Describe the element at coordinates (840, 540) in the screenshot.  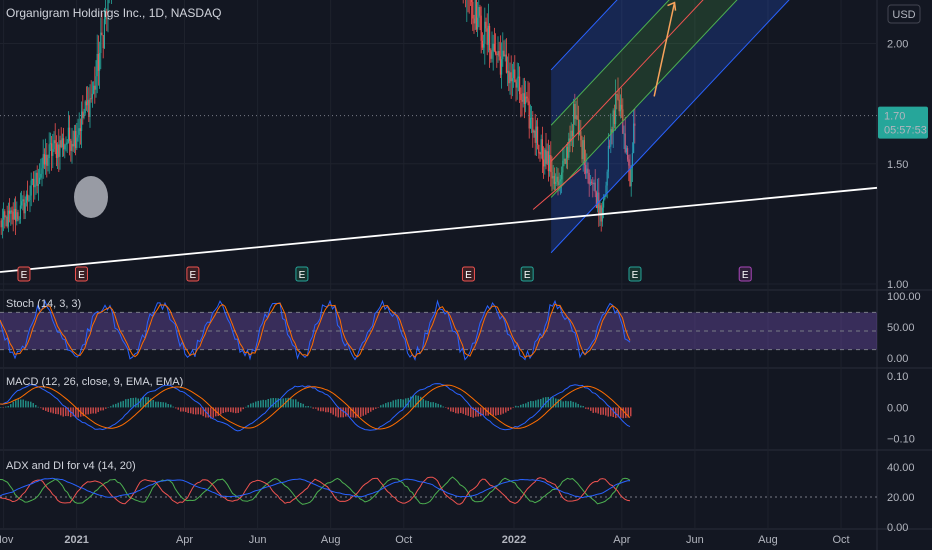
I see `time-axis-label: Oct` at that location.